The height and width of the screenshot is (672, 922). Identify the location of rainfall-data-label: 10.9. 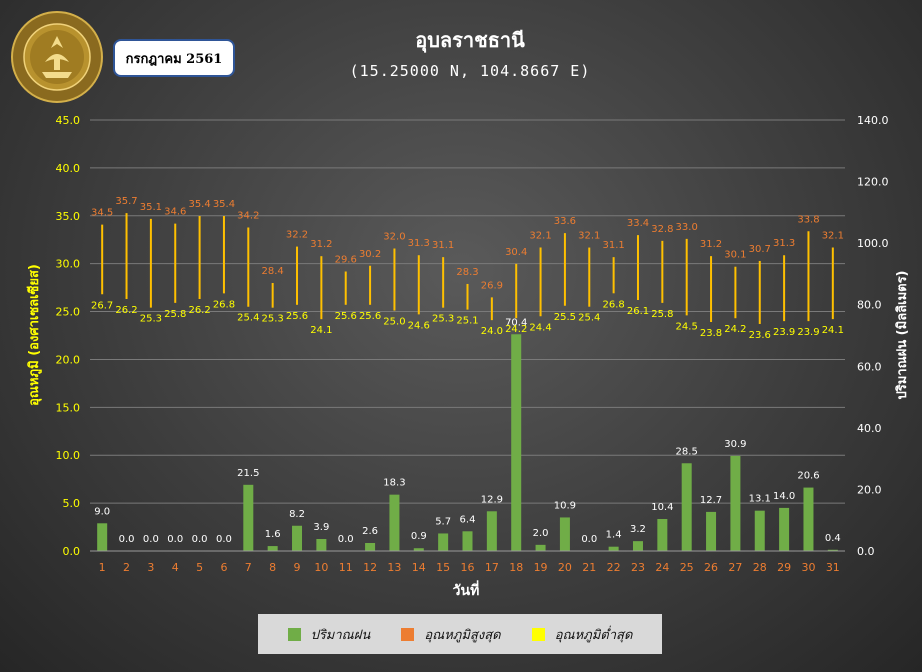
(565, 505).